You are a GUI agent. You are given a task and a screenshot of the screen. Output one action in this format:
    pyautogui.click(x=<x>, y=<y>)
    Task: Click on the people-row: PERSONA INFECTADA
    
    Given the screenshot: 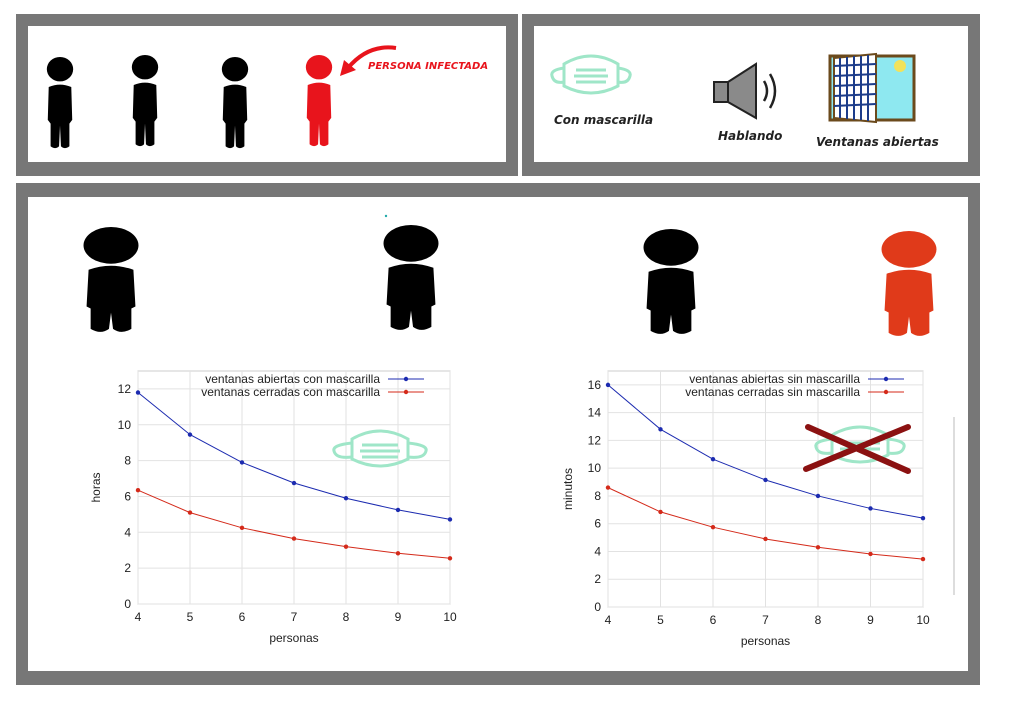 What is the action you would take?
    pyautogui.click(x=267, y=97)
    